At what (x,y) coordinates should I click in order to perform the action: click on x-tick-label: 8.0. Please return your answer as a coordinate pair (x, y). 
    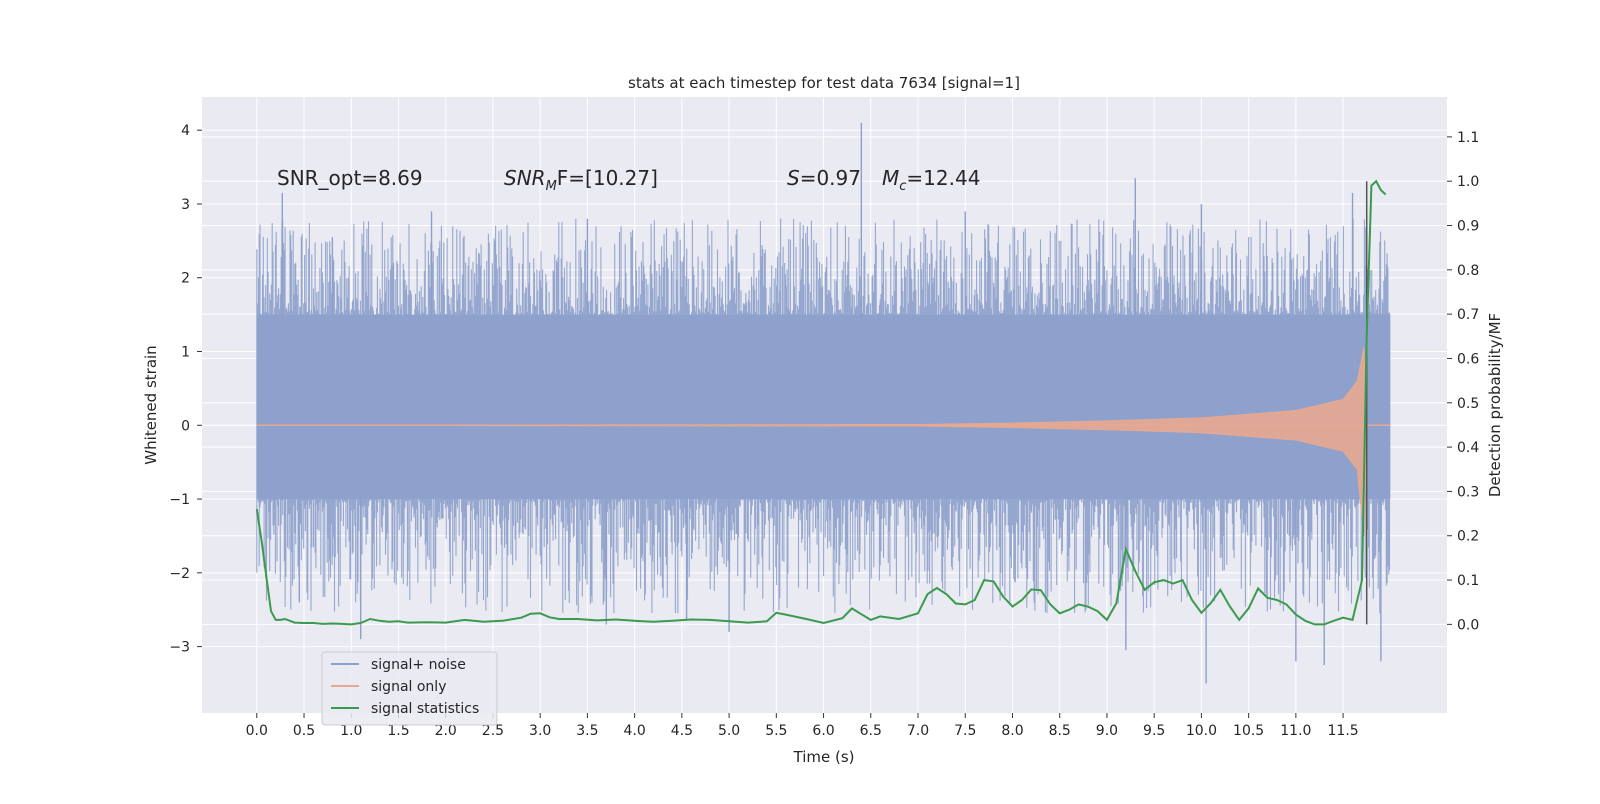
    Looking at the image, I should click on (1012, 731).